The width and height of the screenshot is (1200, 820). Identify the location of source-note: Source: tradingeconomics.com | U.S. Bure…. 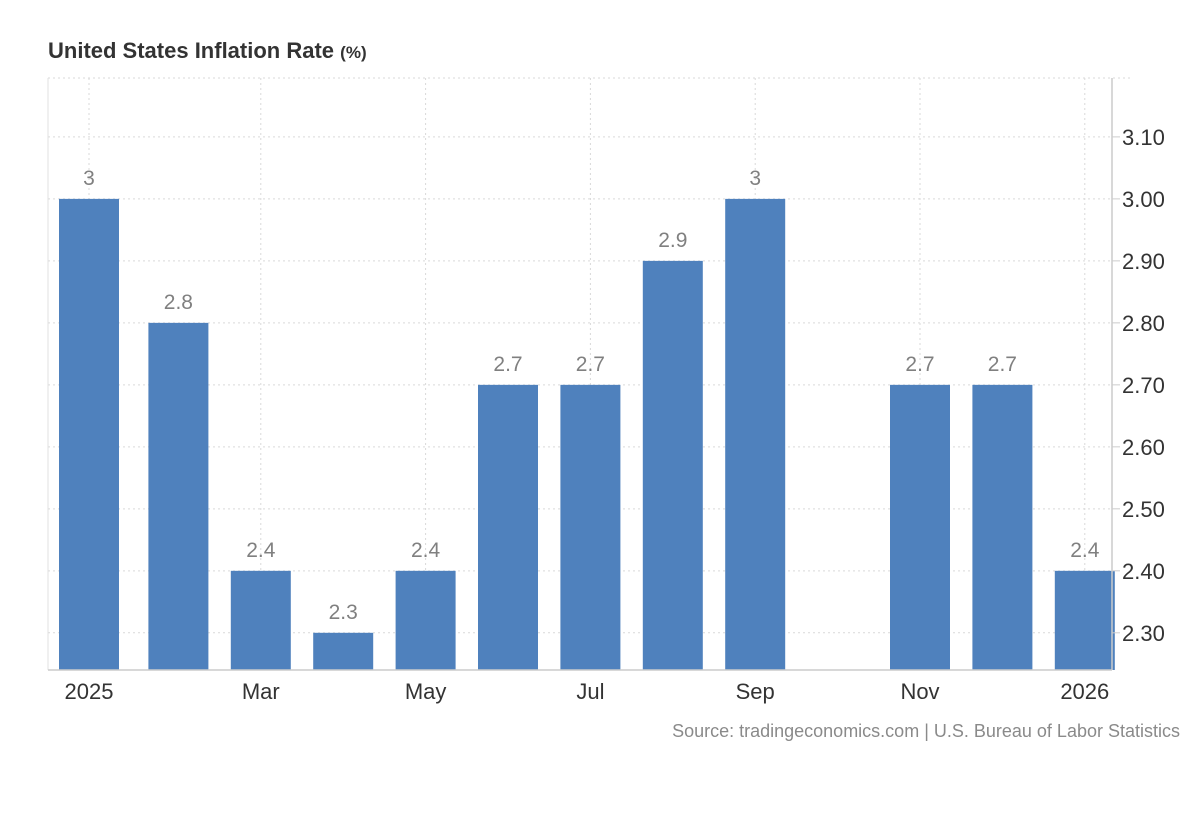
(926, 731).